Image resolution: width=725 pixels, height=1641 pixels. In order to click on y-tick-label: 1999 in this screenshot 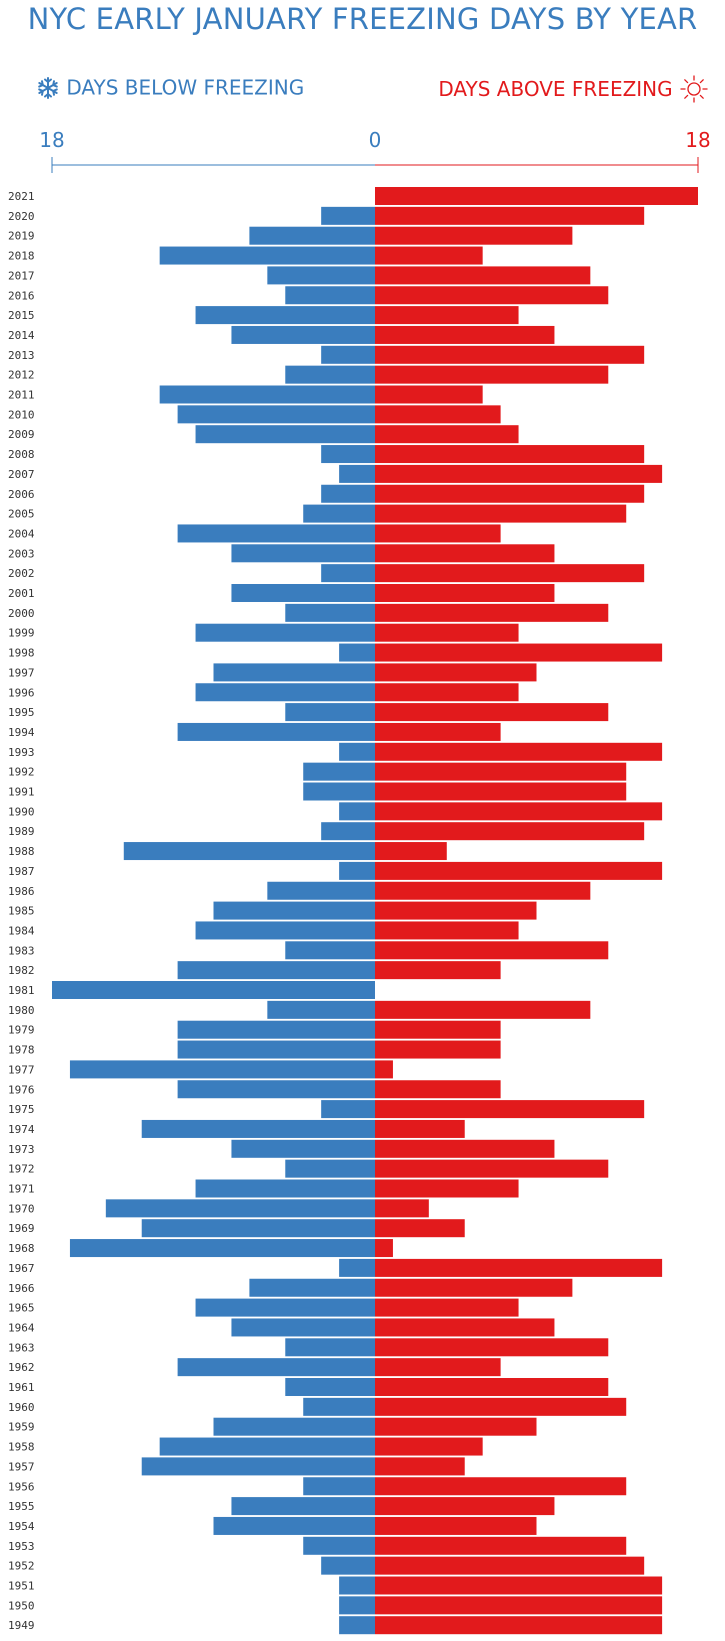, I will do `click(21, 633)`.